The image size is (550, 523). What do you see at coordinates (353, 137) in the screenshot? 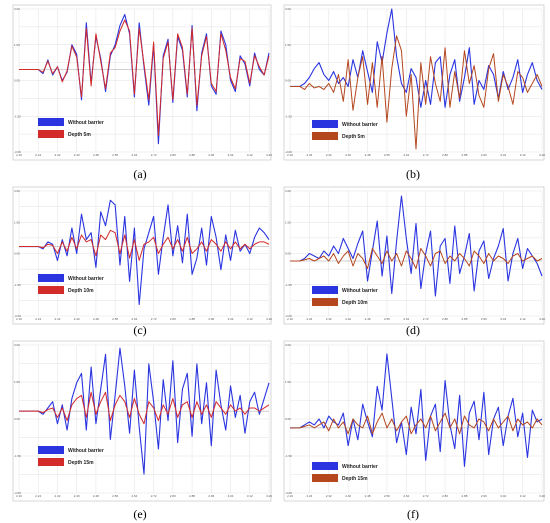
I see `legend-label: Depth 5m` at bounding box center [353, 137].